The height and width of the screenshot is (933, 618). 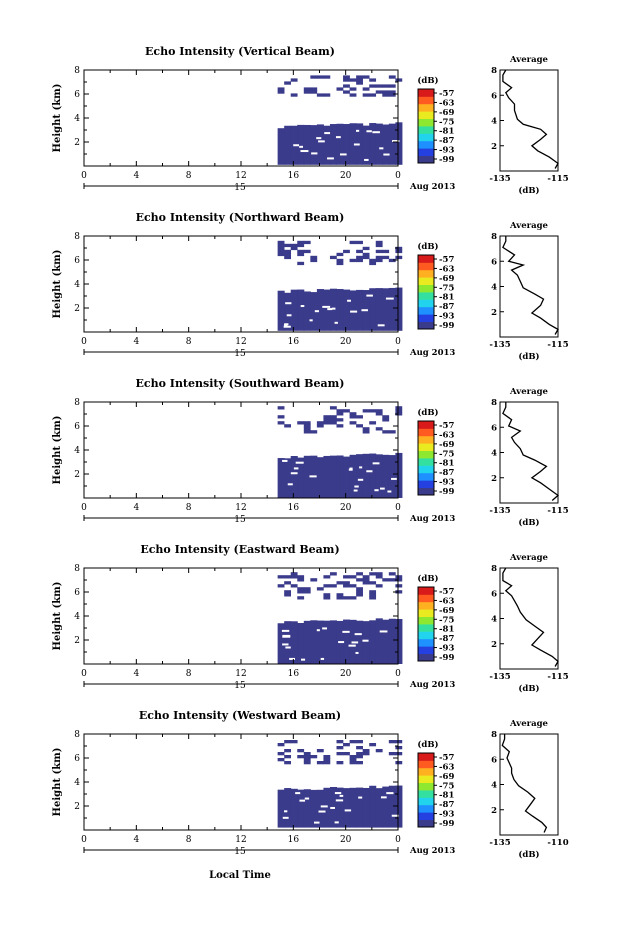 I want to click on x-tick-label: 0, so click(x=398, y=674).